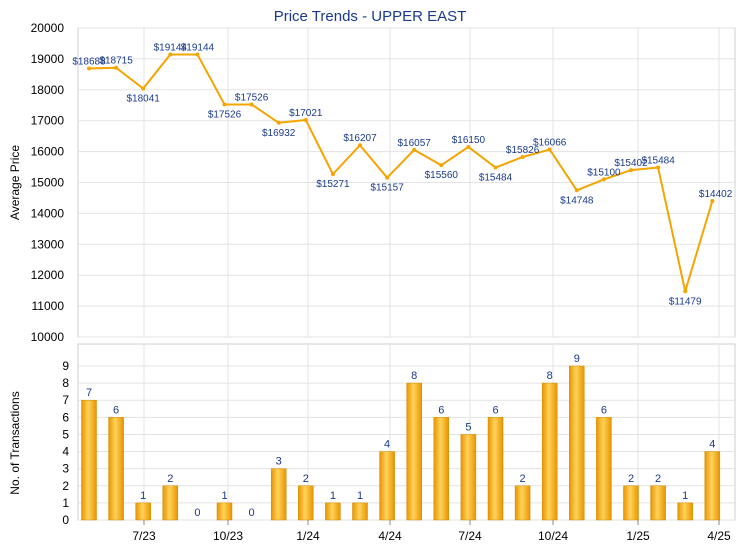  I want to click on y-tick-label: 19000, so click(48, 59).